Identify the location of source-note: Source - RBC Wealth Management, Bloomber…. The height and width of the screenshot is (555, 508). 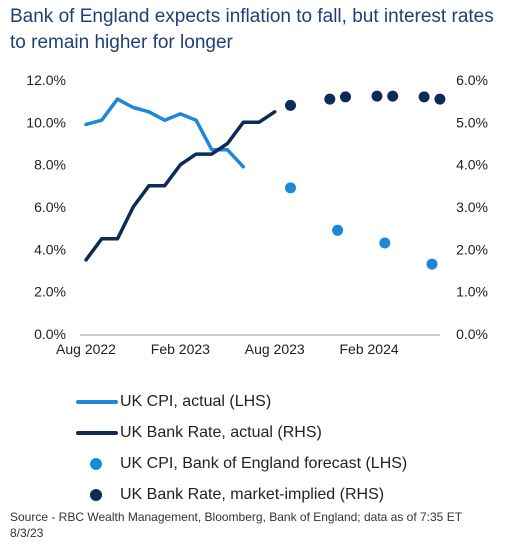
(236, 525).